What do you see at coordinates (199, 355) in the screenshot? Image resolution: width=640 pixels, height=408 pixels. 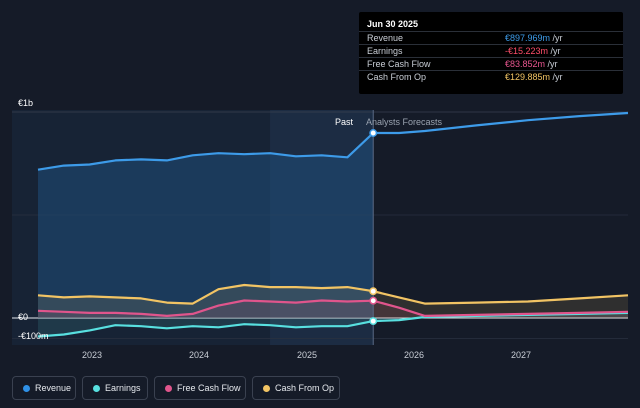 I see `x-tick-label: 2024` at bounding box center [199, 355].